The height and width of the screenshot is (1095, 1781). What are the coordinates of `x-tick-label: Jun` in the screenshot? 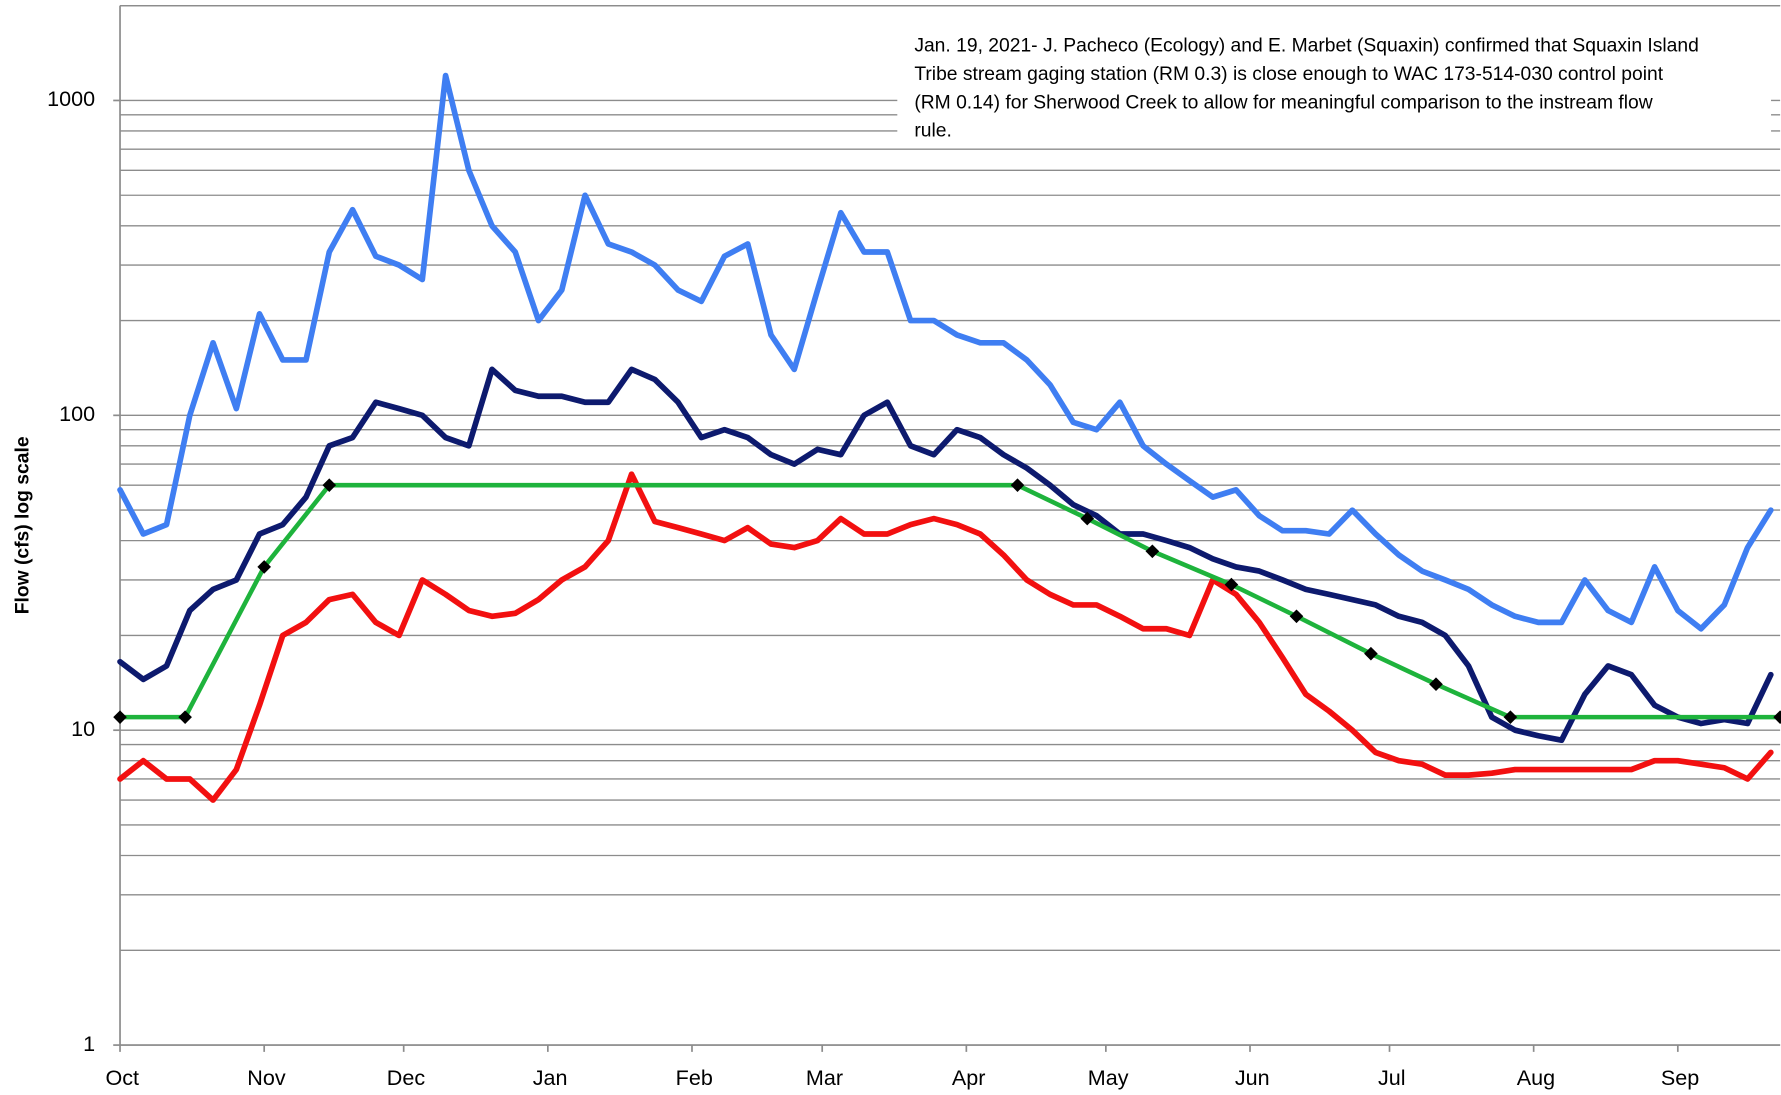 It's located at (1252, 1077).